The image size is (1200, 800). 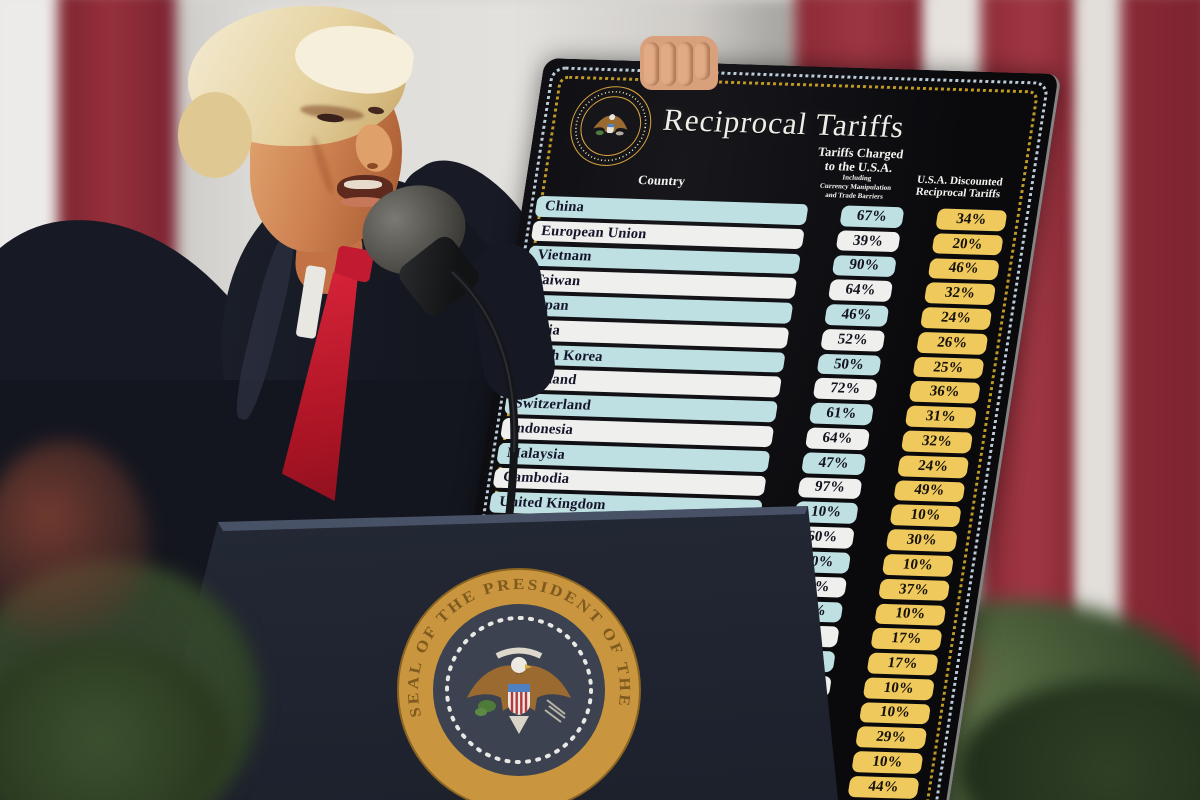 I want to click on row-country: Taiwan, so click(x=660, y=284).